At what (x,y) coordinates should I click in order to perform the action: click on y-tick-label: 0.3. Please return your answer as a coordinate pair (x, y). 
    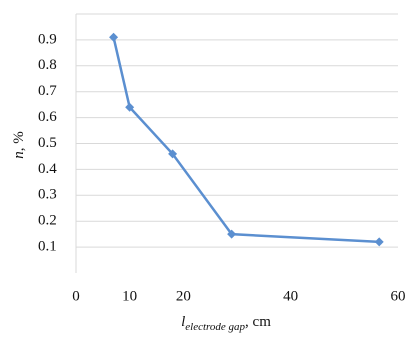
    Looking at the image, I should click on (47, 195).